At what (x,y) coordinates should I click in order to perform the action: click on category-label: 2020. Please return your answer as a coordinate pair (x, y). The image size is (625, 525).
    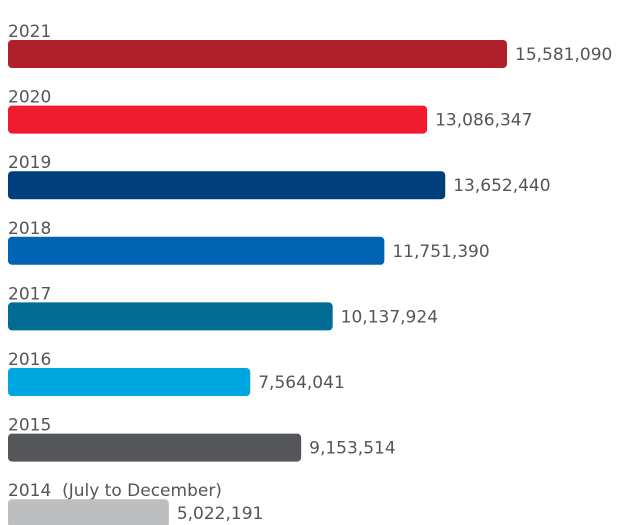
    Looking at the image, I should click on (29, 98).